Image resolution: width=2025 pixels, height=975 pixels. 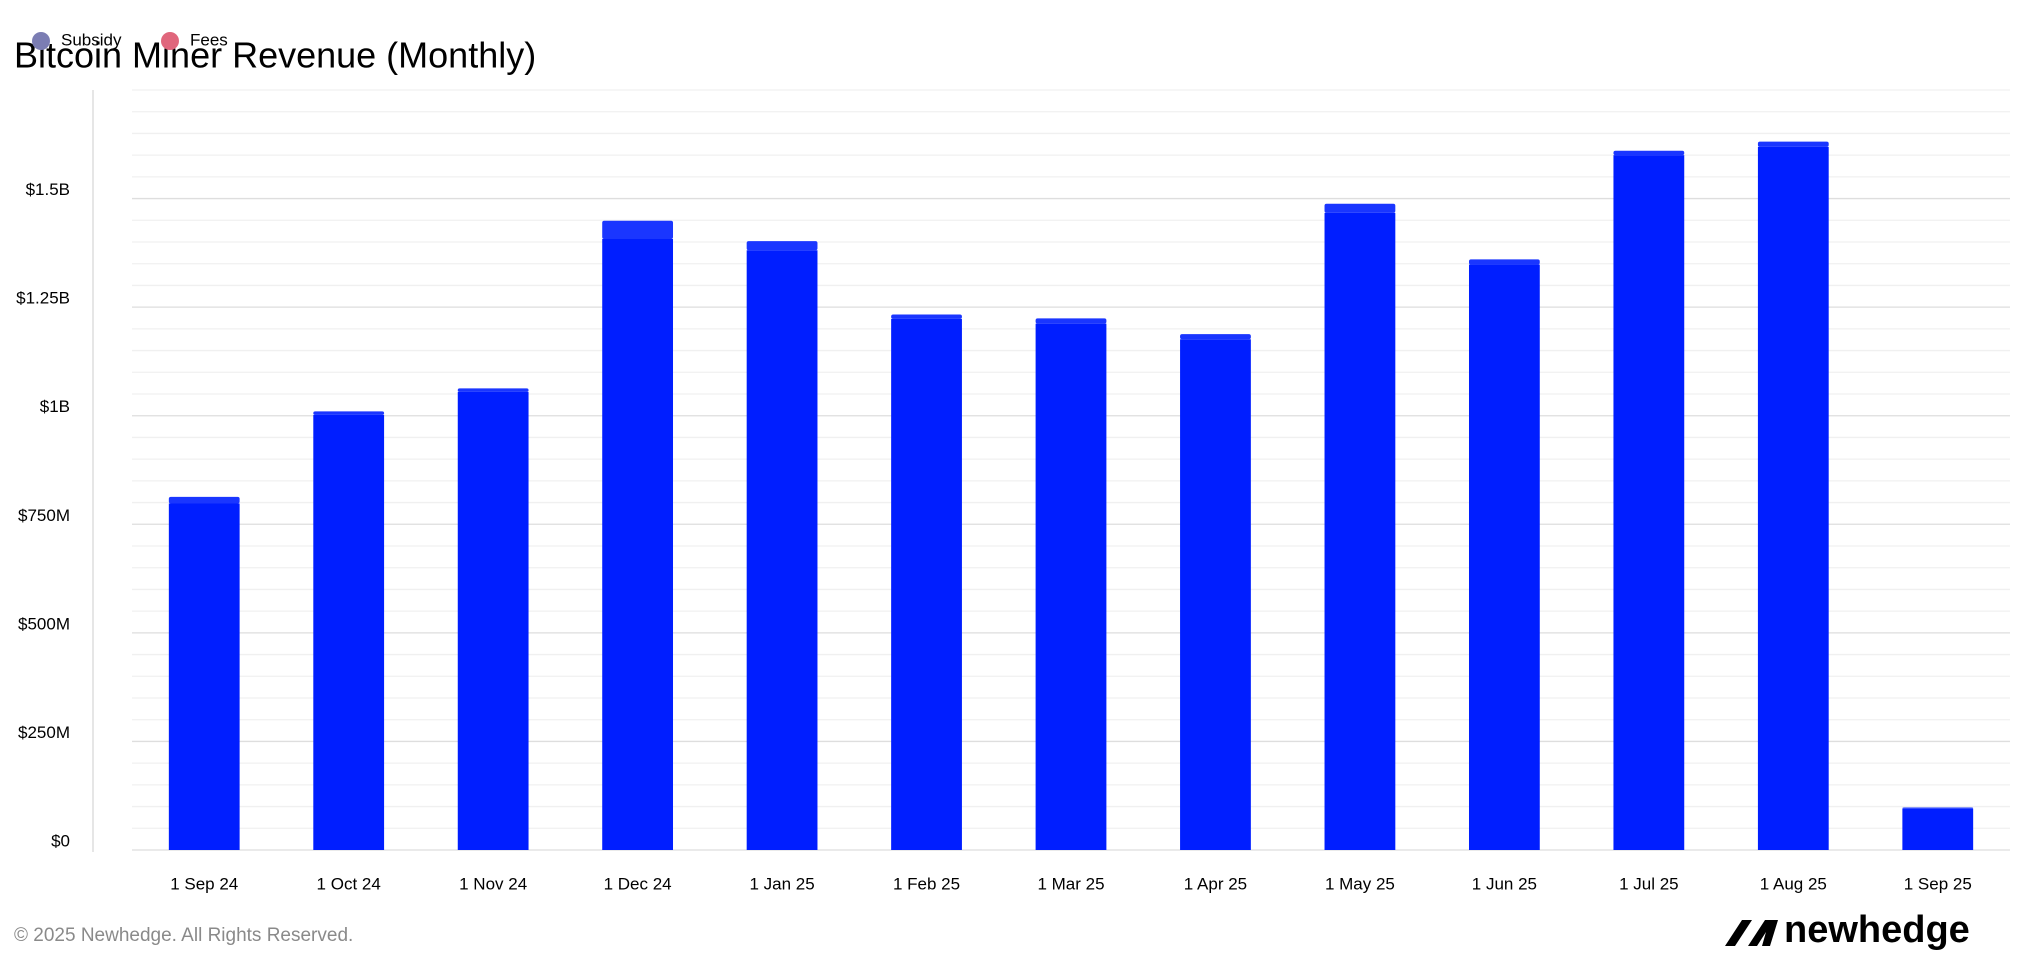 What do you see at coordinates (1793, 883) in the screenshot?
I see `x-tick-label: 1 Aug 25` at bounding box center [1793, 883].